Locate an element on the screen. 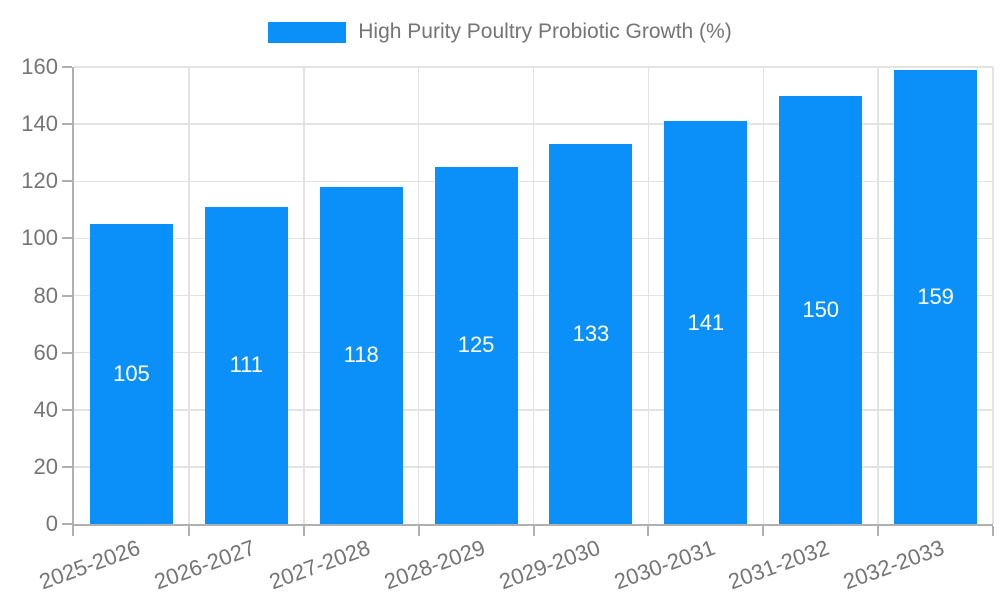  bar-value-label: 159 is located at coordinates (935, 296).